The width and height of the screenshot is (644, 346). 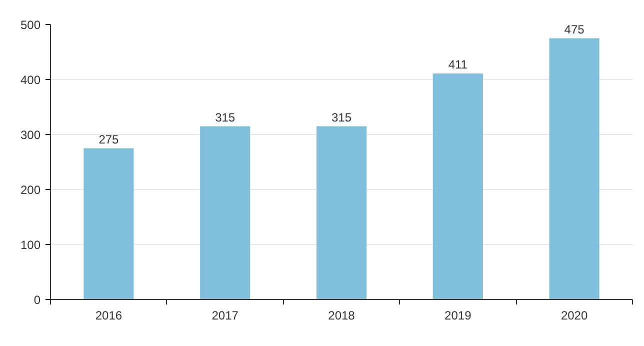 I want to click on x-tick-label: 2016, so click(x=108, y=315).